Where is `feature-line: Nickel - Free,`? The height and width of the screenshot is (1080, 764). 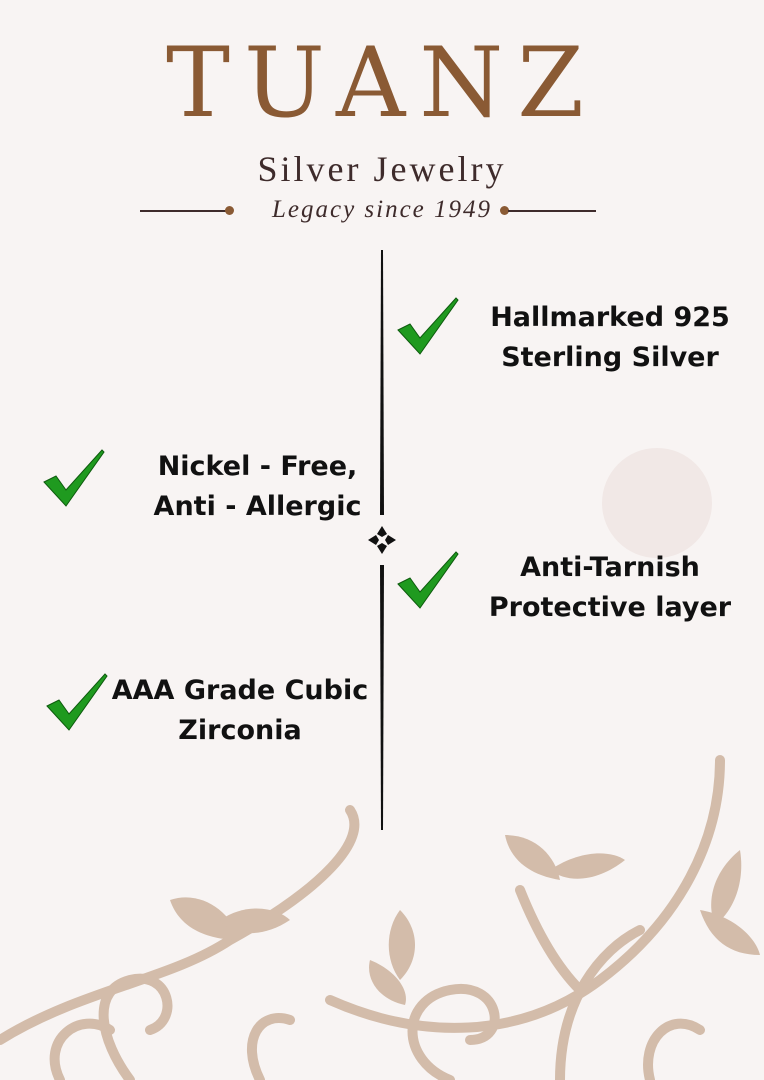
feature-line: Nickel - Free, is located at coordinates (257, 466).